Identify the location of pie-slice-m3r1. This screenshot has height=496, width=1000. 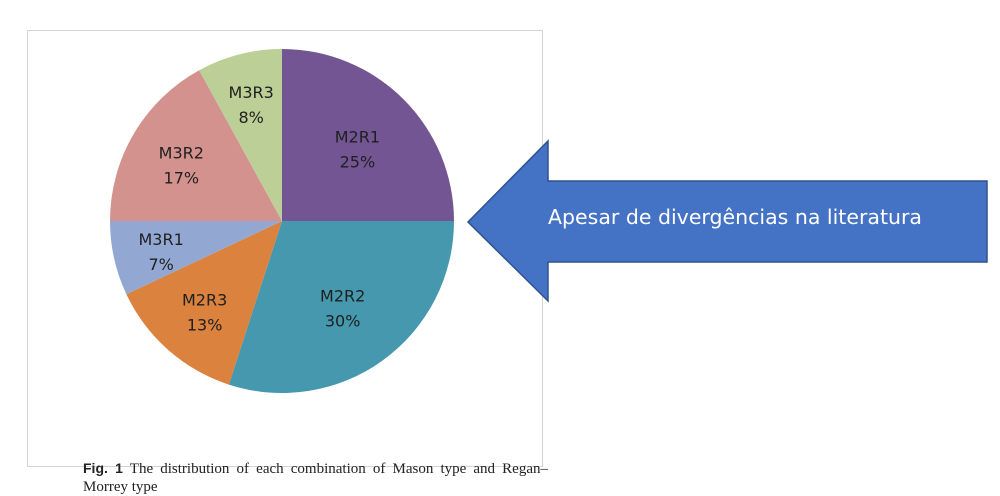
(196, 258).